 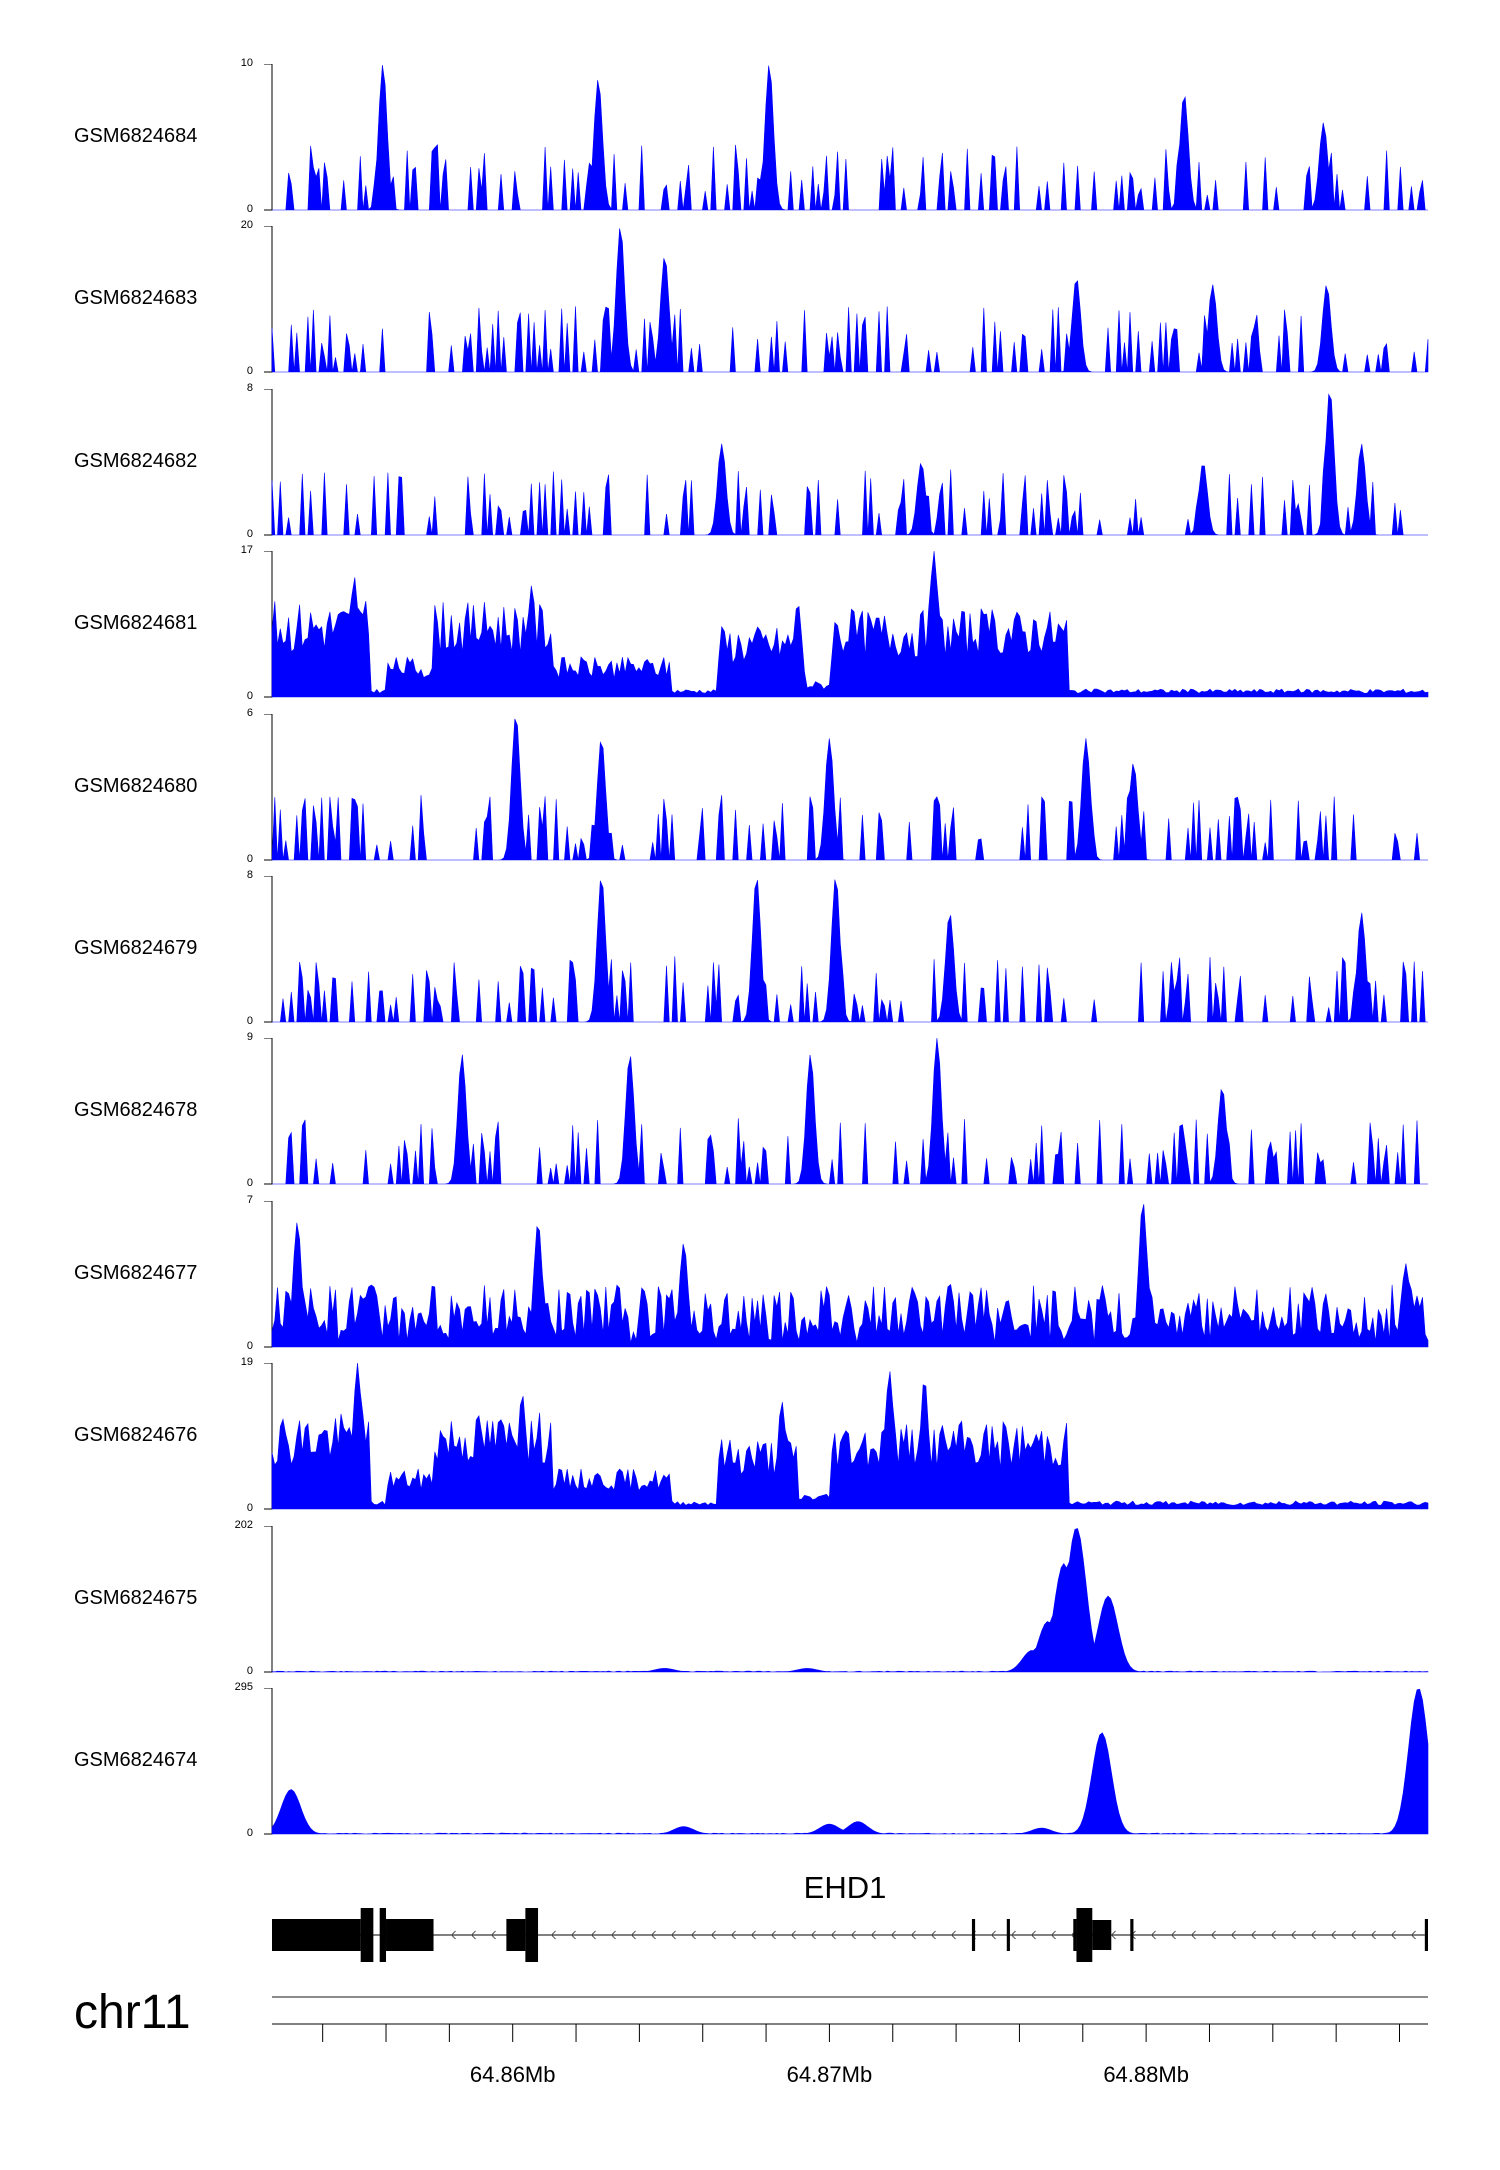 What do you see at coordinates (136, 1110) in the screenshot?
I see `track-label: GSM6824678` at bounding box center [136, 1110].